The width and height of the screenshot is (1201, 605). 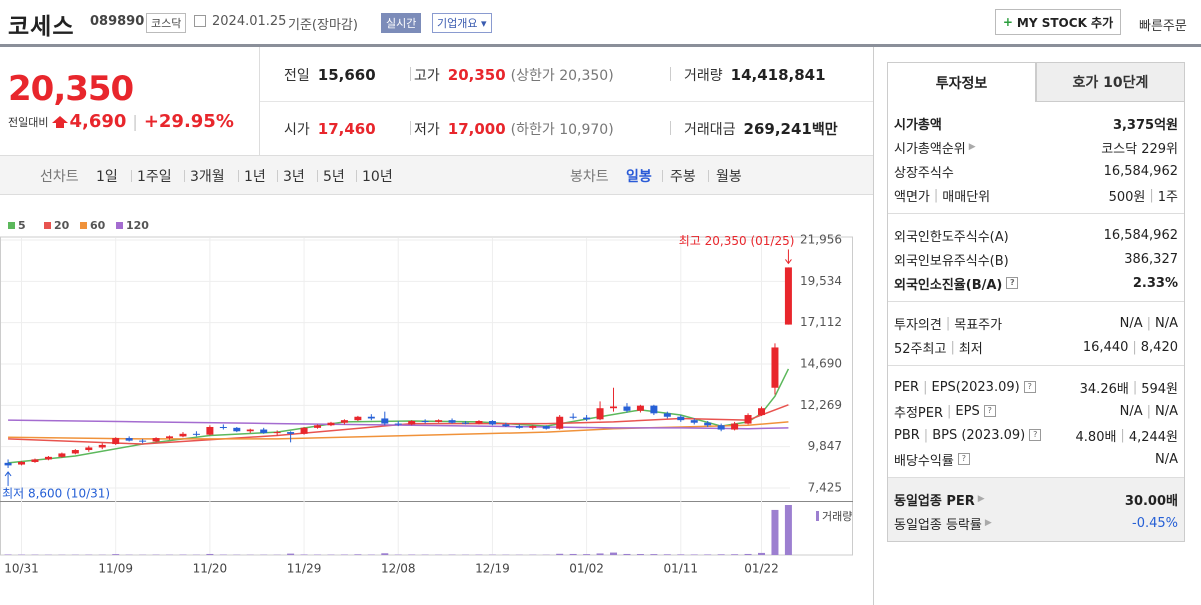 I want to click on info-row: 상장주식수 16,584,962, so click(x=1036, y=171).